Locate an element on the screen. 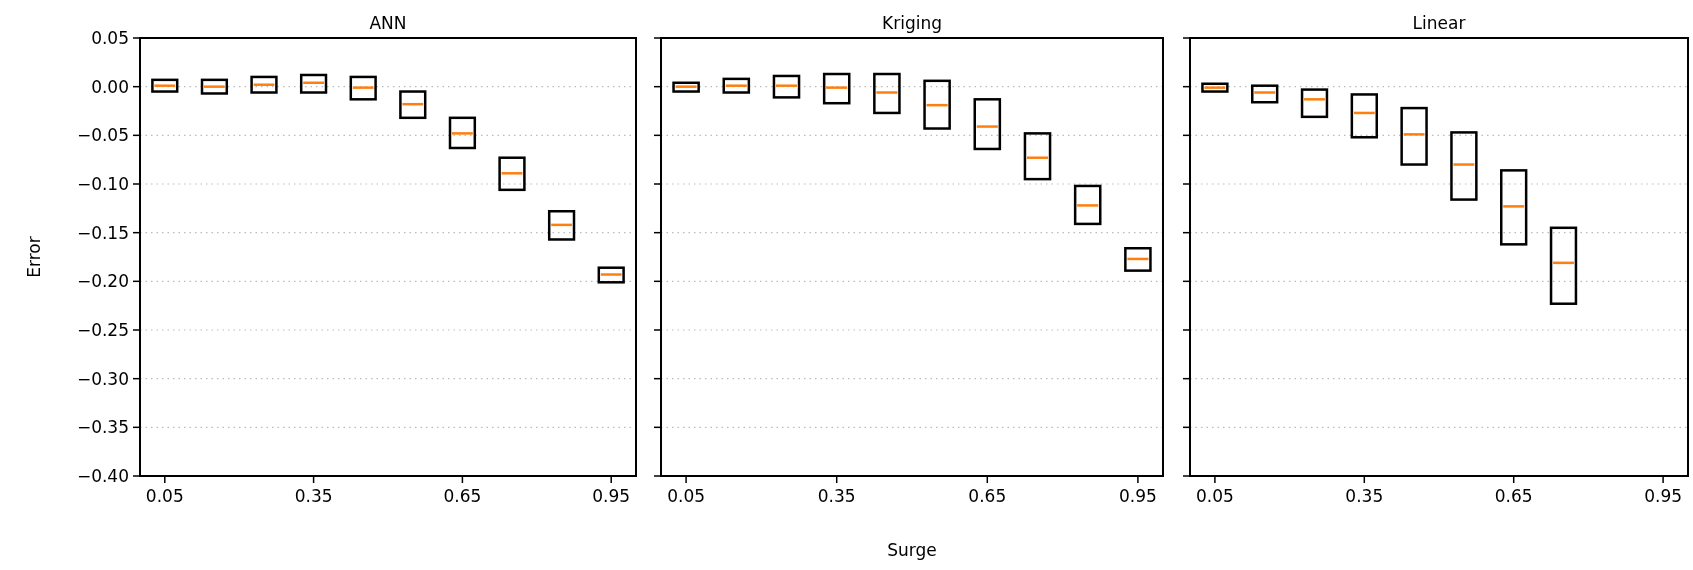 Image resolution: width=1693 pixels, height=570 pixels. chart-title: Kriging is located at coordinates (912, 23).